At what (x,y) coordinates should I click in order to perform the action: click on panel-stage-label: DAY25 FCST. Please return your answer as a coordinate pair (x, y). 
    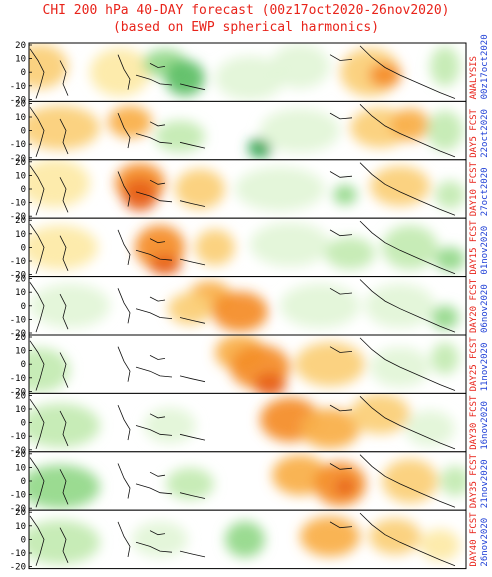
    Looking at the image, I should click on (474, 364).